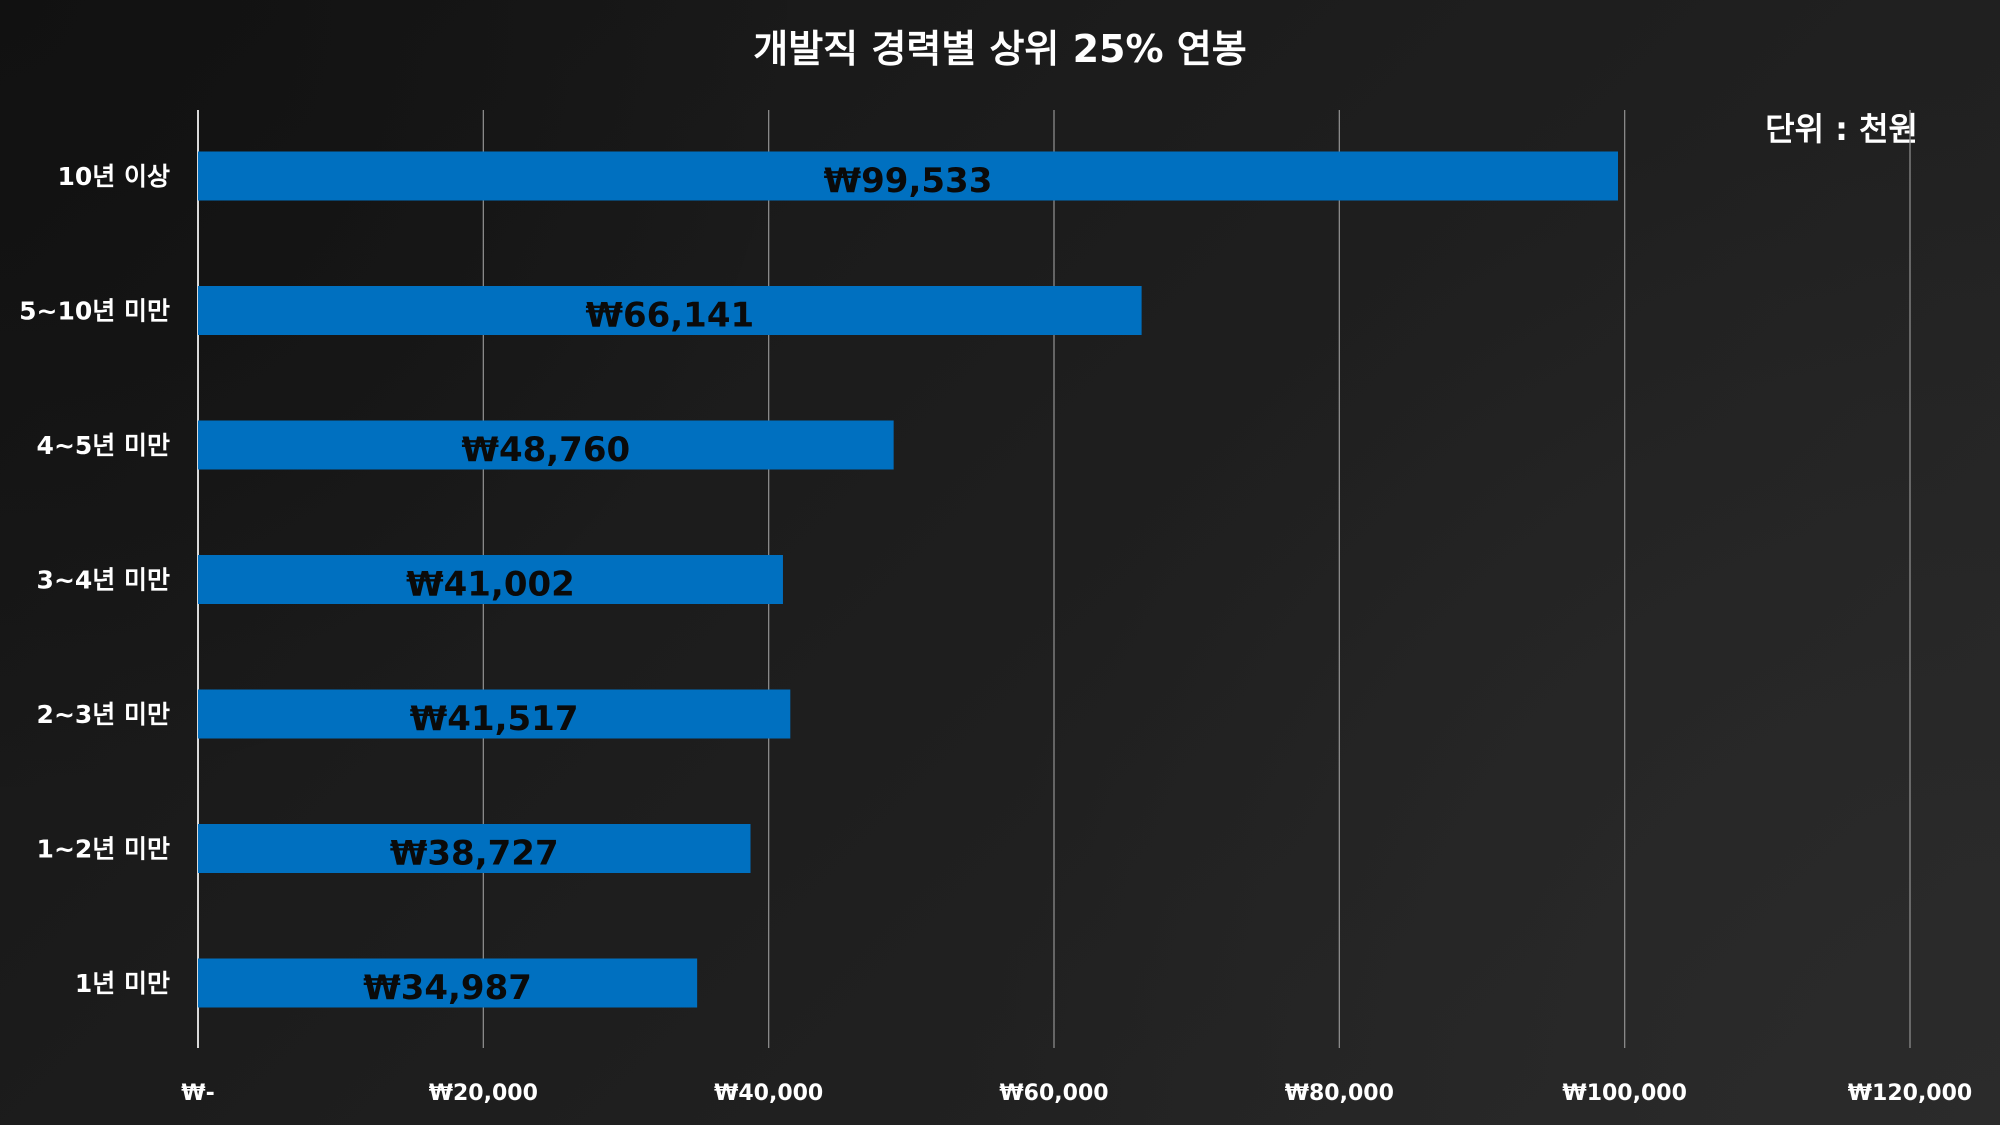 The width and height of the screenshot is (2000, 1125). I want to click on x-tick-label: ₩20,000, so click(483, 1093).